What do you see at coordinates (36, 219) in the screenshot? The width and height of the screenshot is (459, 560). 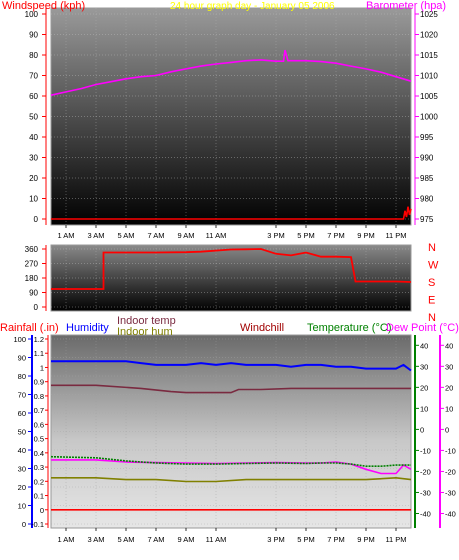 I see `windspeed-tick-label: 0` at bounding box center [36, 219].